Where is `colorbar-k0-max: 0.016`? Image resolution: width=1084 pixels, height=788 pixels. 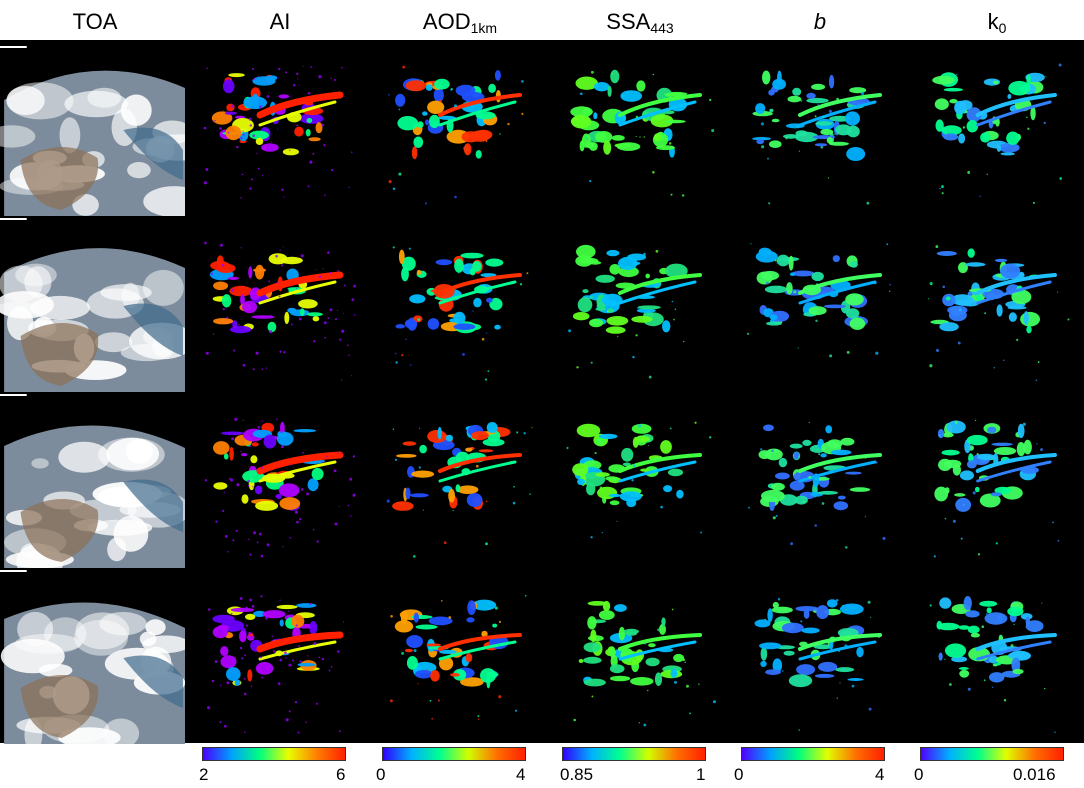
colorbar-k0-max: 0.016 is located at coordinates (1034, 774).